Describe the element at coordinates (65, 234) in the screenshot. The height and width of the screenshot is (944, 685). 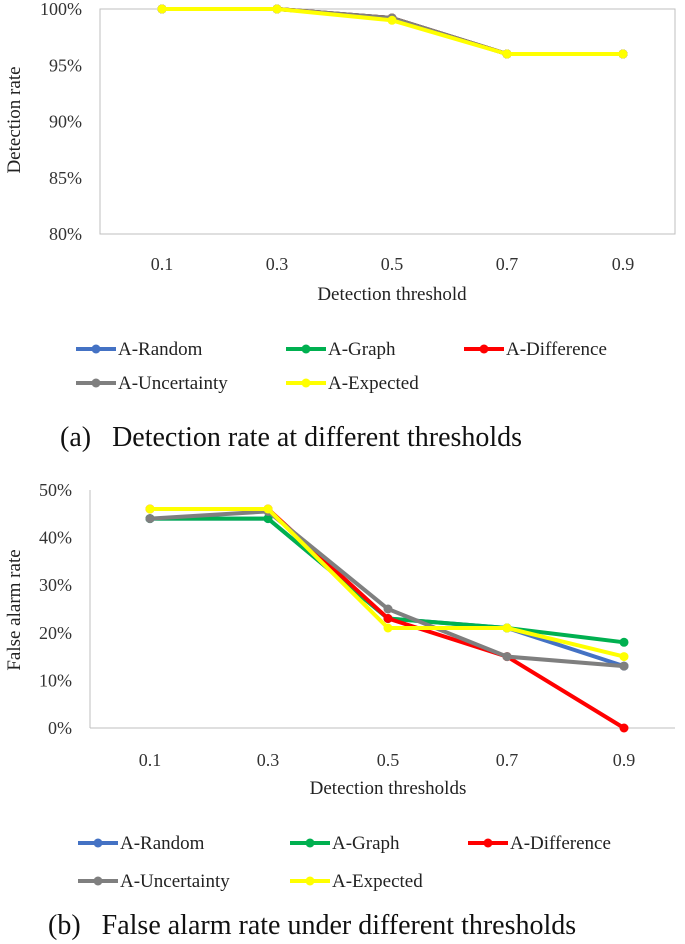
I see `y-tick-label: 80%` at that location.